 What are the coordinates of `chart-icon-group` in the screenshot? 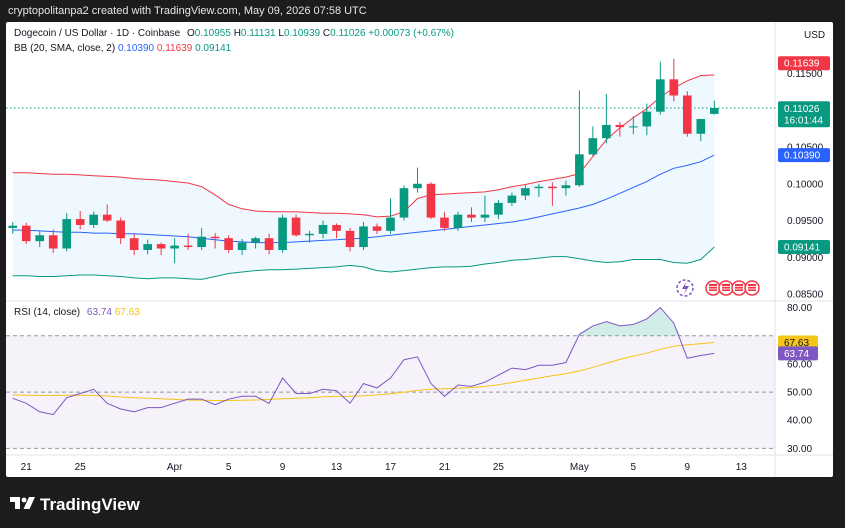 It's located at (718, 288).